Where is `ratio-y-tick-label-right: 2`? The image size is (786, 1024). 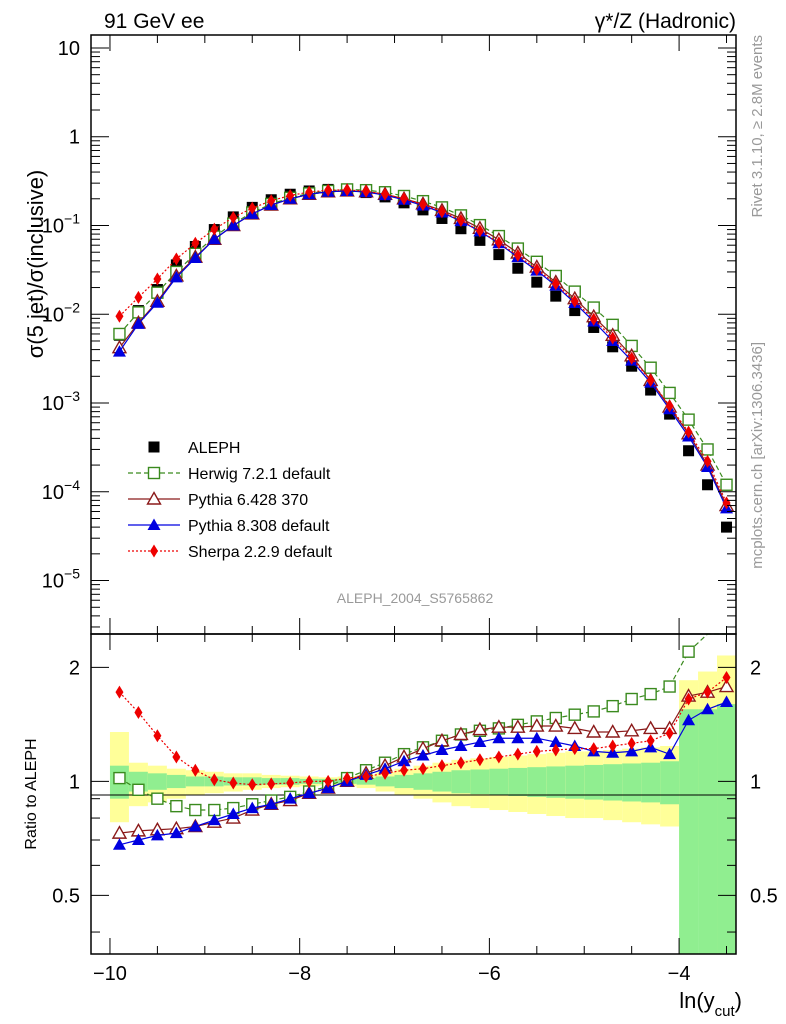
ratio-y-tick-label-right: 2 is located at coordinates (755, 668).